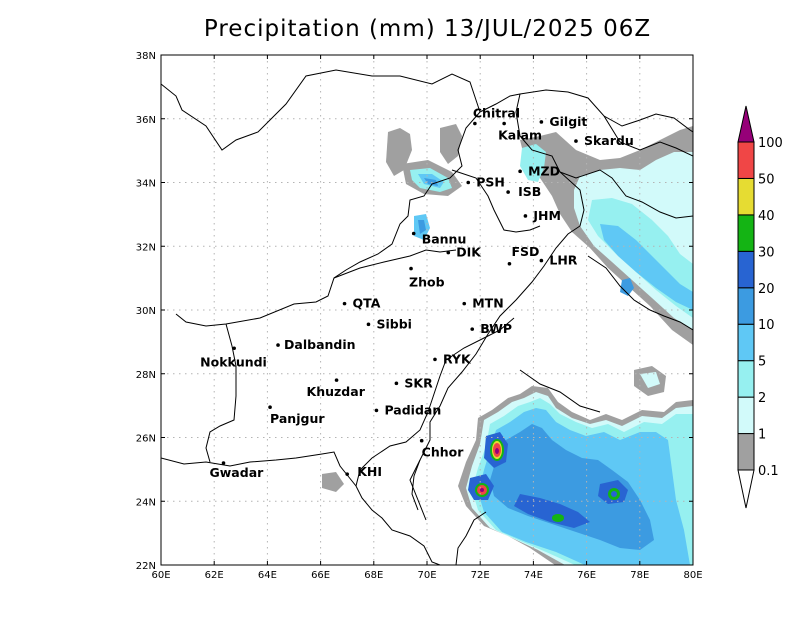 The width and height of the screenshot is (800, 618). Describe the element at coordinates (469, 252) in the screenshot. I see `city-label: DIK` at that location.